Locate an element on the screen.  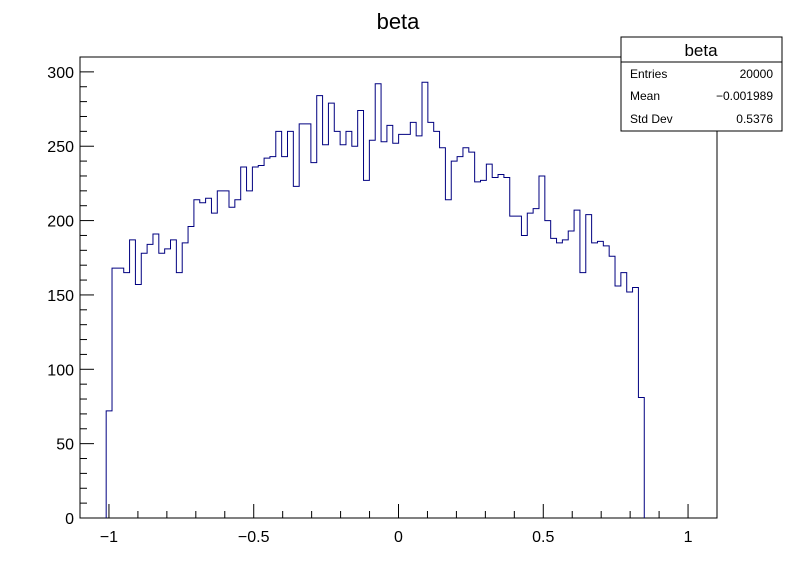
chart-title: beta is located at coordinates (399, 21).